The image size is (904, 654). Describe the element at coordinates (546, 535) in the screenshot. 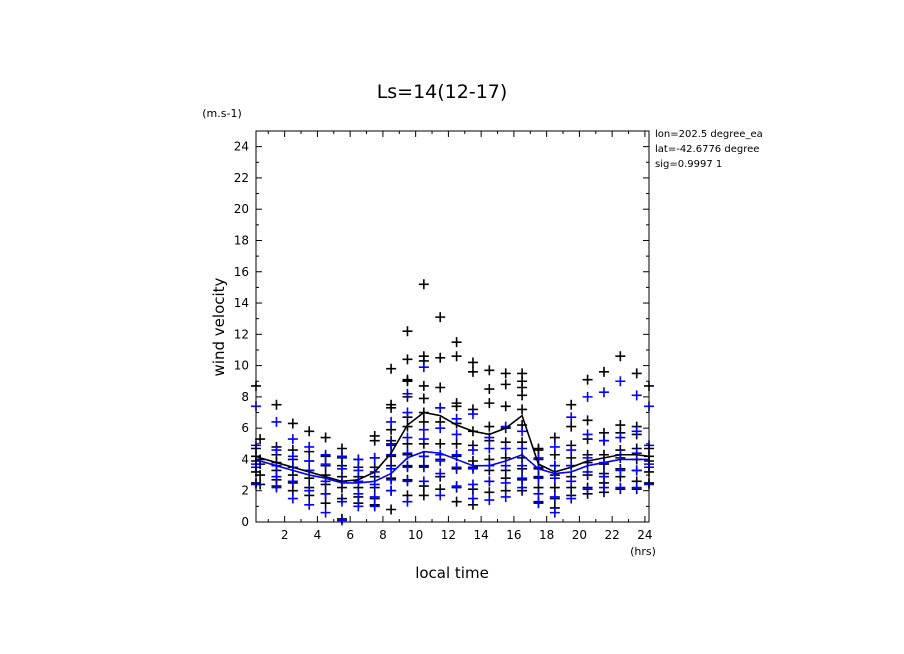

I see `x-tick-label: 18` at that location.